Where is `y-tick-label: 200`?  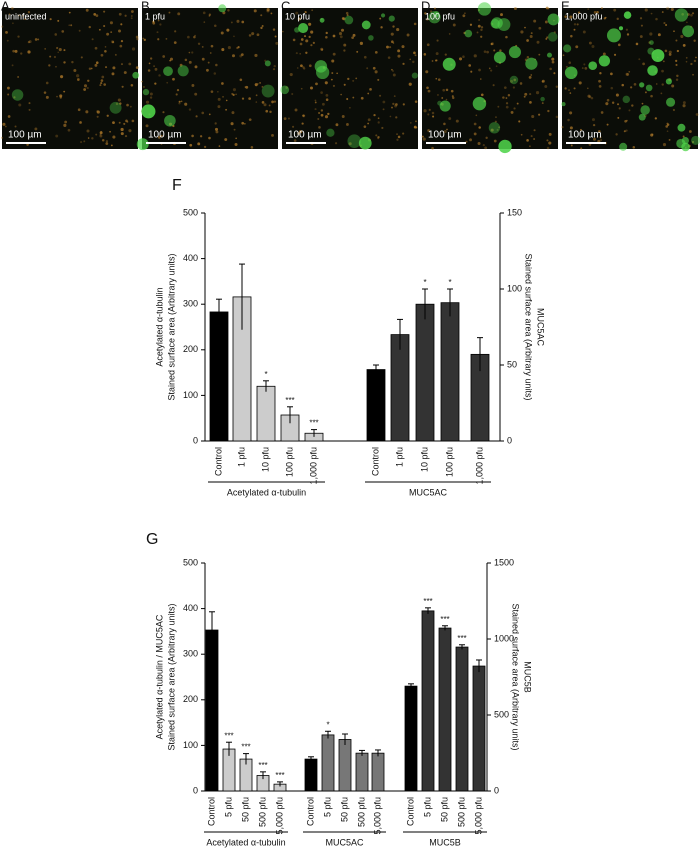
y-tick-label: 200 is located at coordinates (190, 699).